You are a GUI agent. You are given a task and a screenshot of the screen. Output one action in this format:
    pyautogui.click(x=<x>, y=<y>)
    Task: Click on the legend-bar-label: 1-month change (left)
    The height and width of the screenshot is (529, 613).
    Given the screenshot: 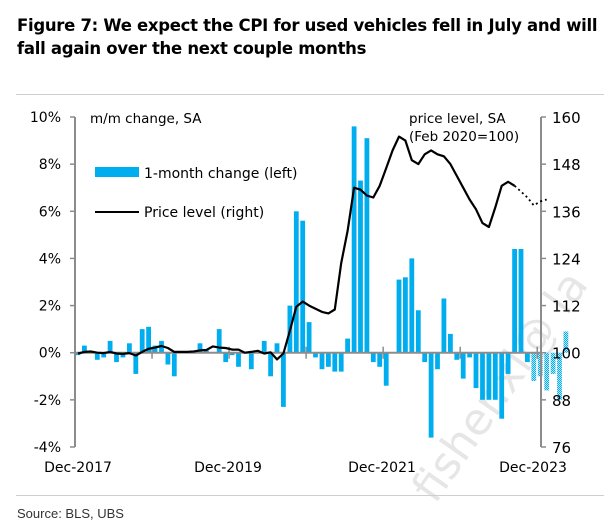 What is the action you would take?
    pyautogui.click(x=220, y=174)
    